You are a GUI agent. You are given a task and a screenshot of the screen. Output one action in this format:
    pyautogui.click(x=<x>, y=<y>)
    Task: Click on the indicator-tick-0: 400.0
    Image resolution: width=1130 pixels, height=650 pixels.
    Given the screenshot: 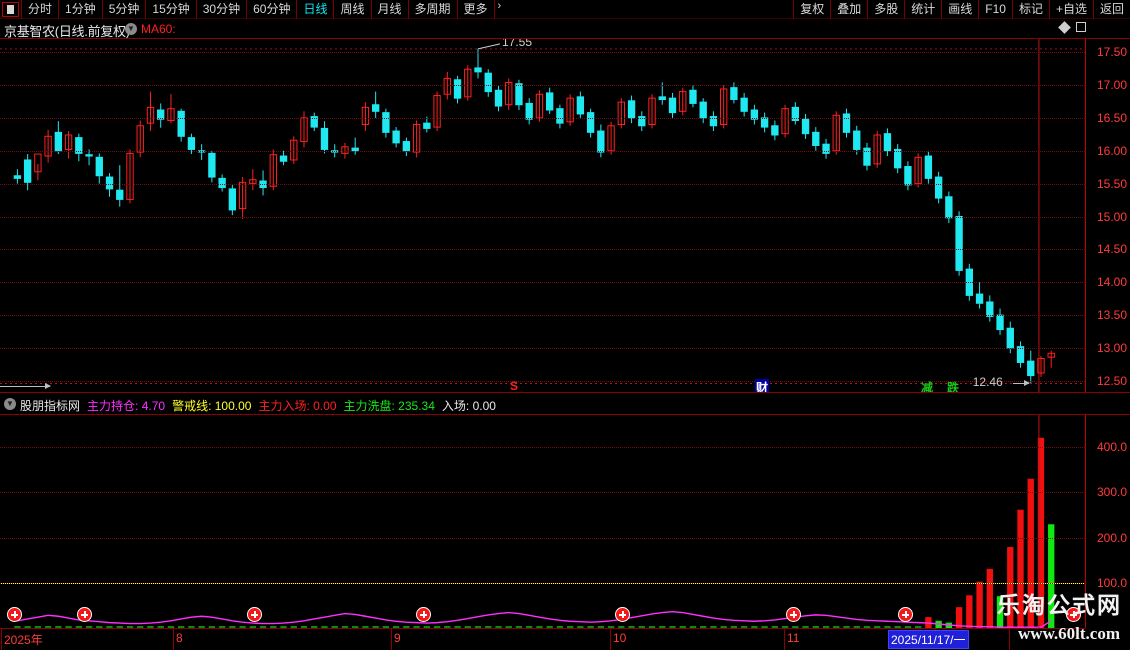 What is the action you would take?
    pyautogui.click(x=1111, y=446)
    